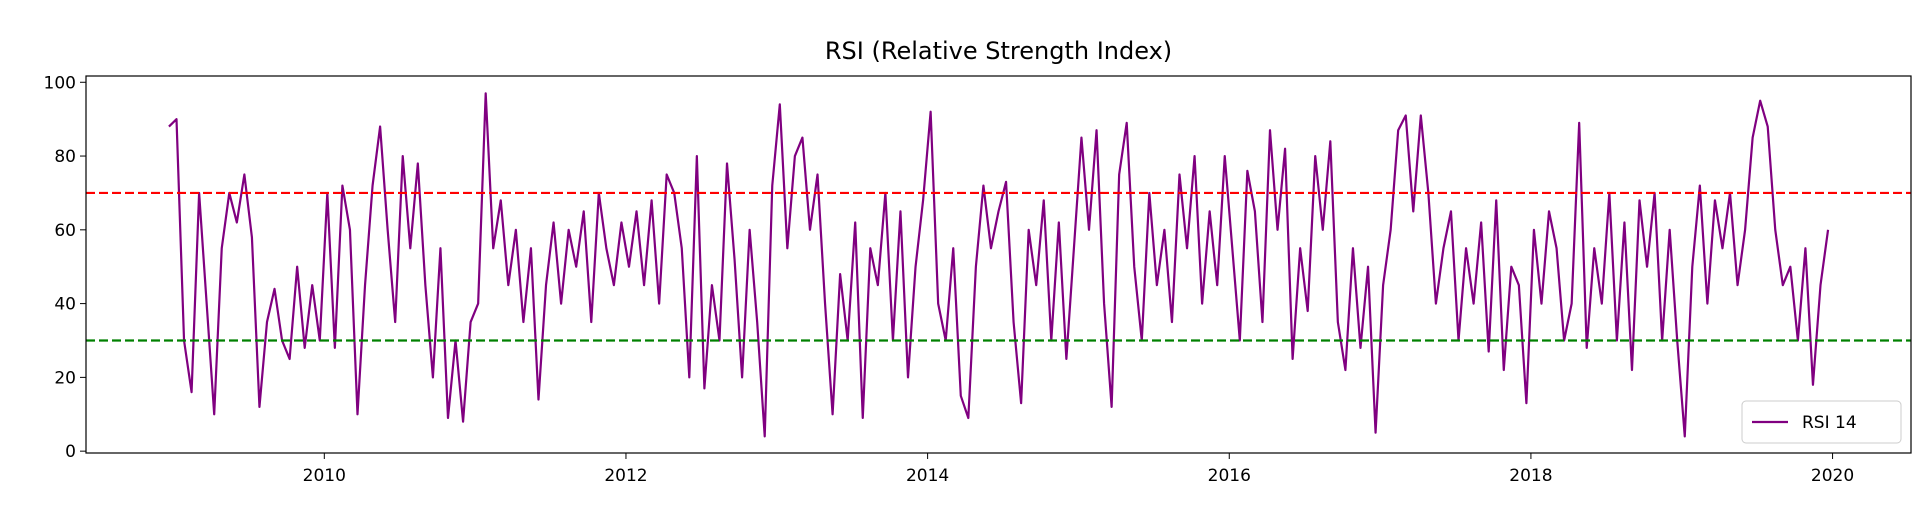 This screenshot has height=506, width=1918. What do you see at coordinates (324, 476) in the screenshot?
I see `x-tick-label: 2010` at bounding box center [324, 476].